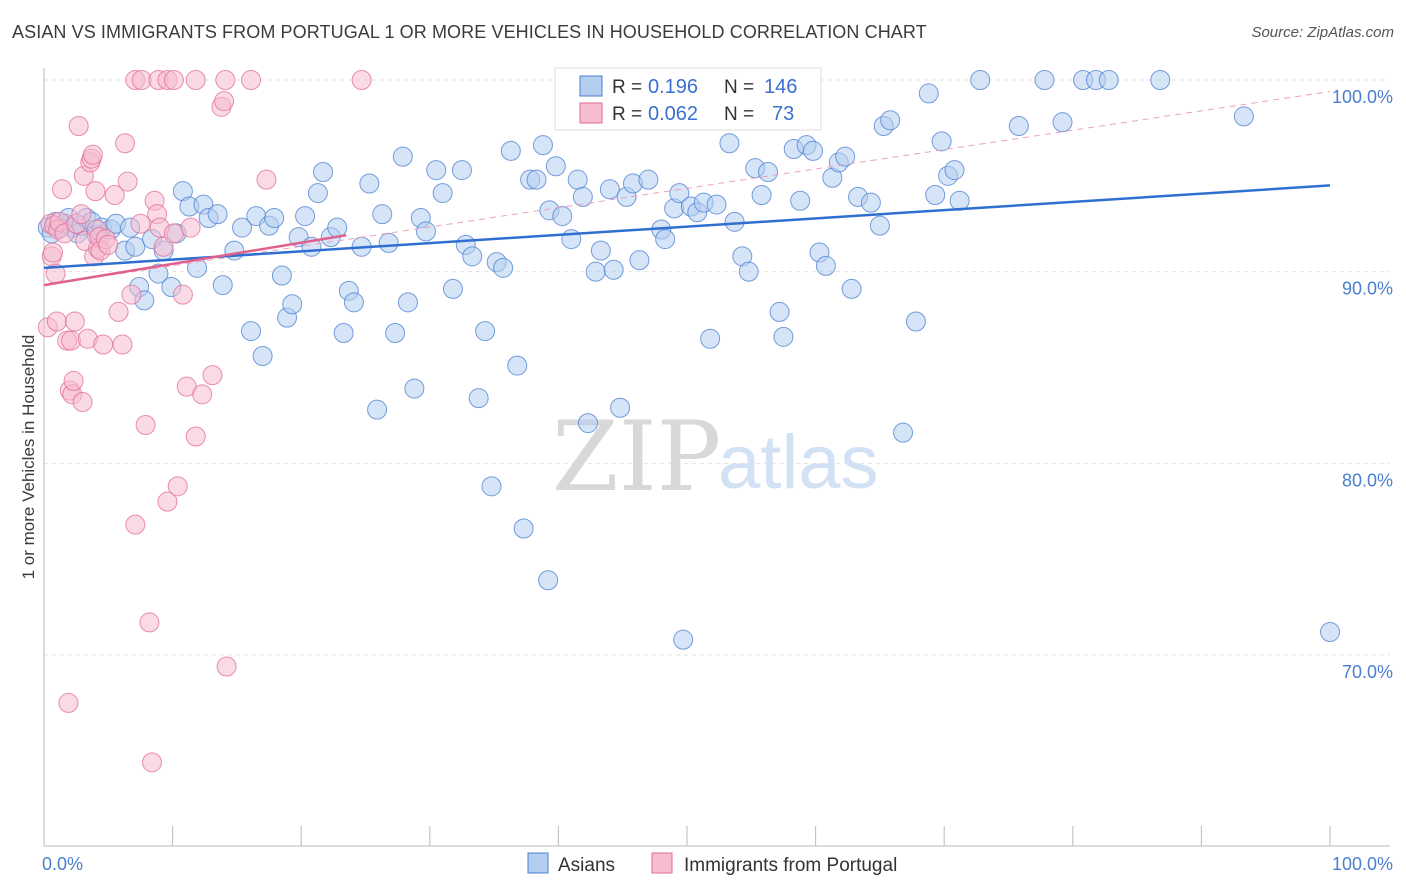  I want to click on legend-r-value-portugal: 0.062, so click(673, 114).